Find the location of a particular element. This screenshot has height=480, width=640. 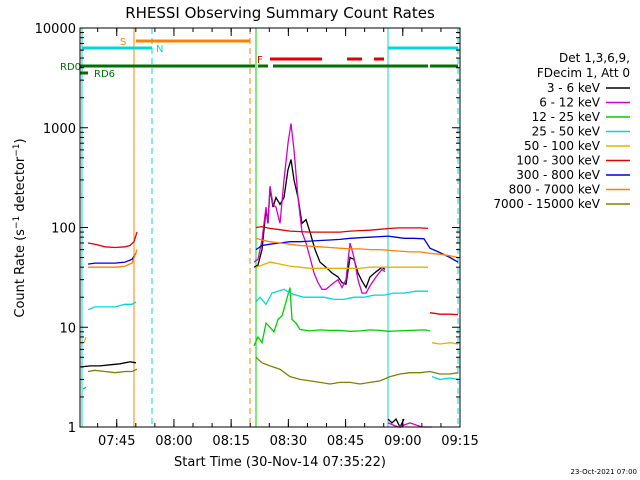

chart-title: RHESSI Observing Summary Count Rates is located at coordinates (280, 13).